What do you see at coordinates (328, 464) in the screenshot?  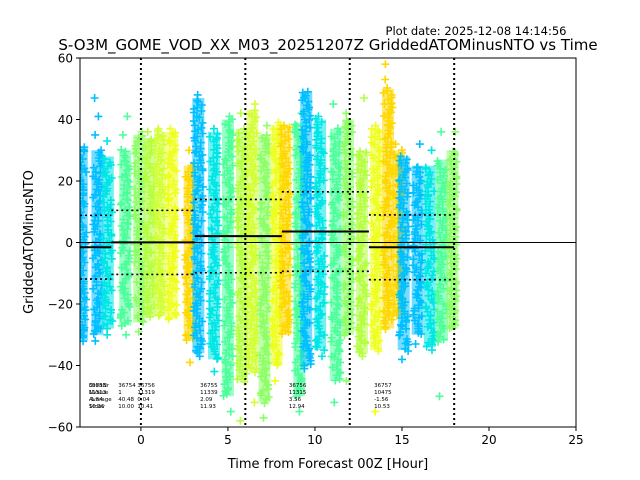 I see `x-axis-label: Time from Forecast 00Z [Hour]` at bounding box center [328, 464].